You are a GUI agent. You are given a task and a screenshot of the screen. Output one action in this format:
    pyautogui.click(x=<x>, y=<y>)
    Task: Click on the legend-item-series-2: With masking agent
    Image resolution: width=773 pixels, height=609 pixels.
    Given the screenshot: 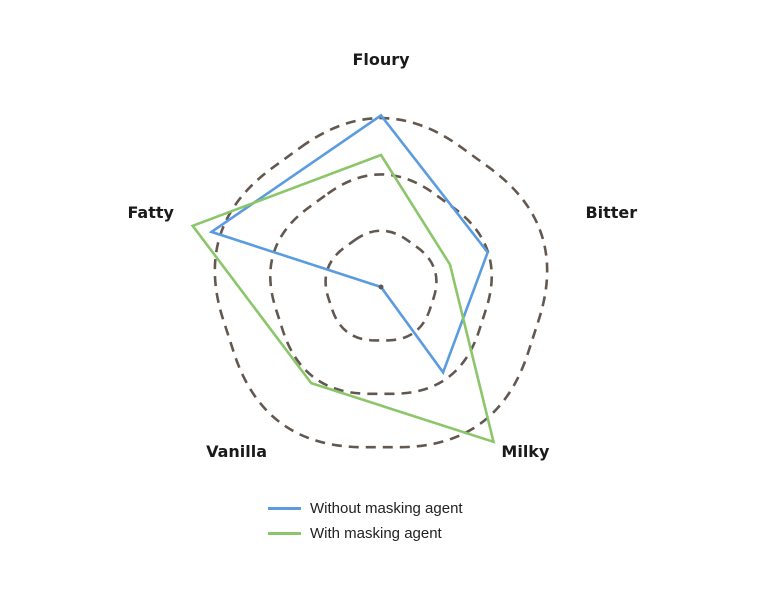 What is the action you would take?
    pyautogui.click(x=365, y=533)
    